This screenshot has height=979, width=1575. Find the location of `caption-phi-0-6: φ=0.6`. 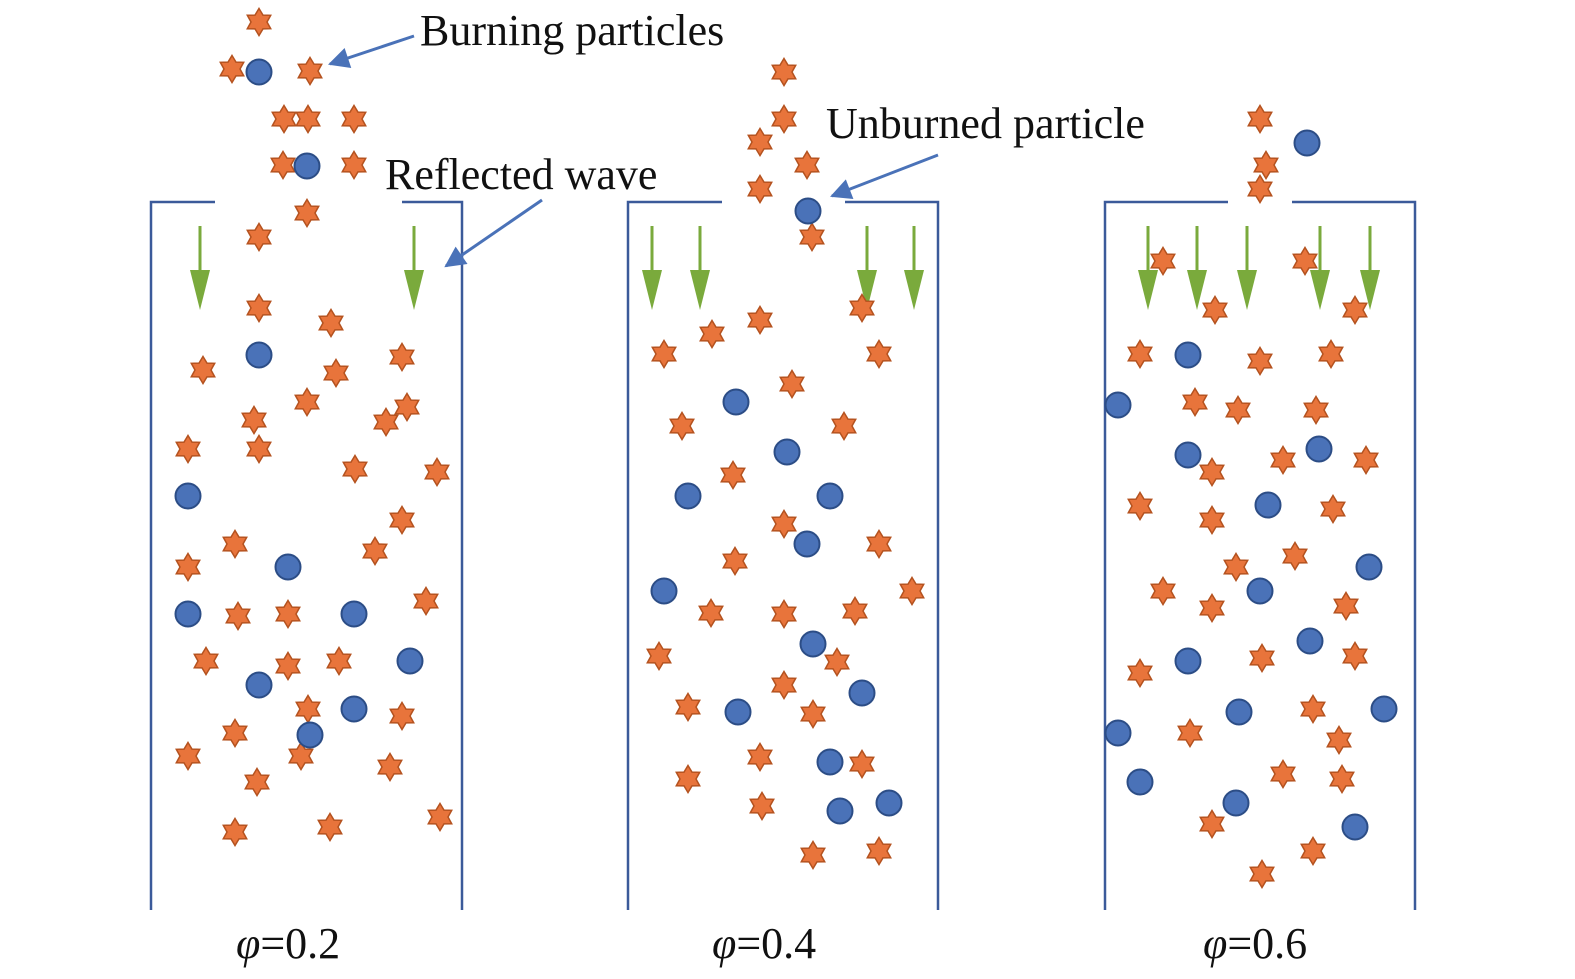

caption-phi-0-6: φ=0.6 is located at coordinates (1255, 943).